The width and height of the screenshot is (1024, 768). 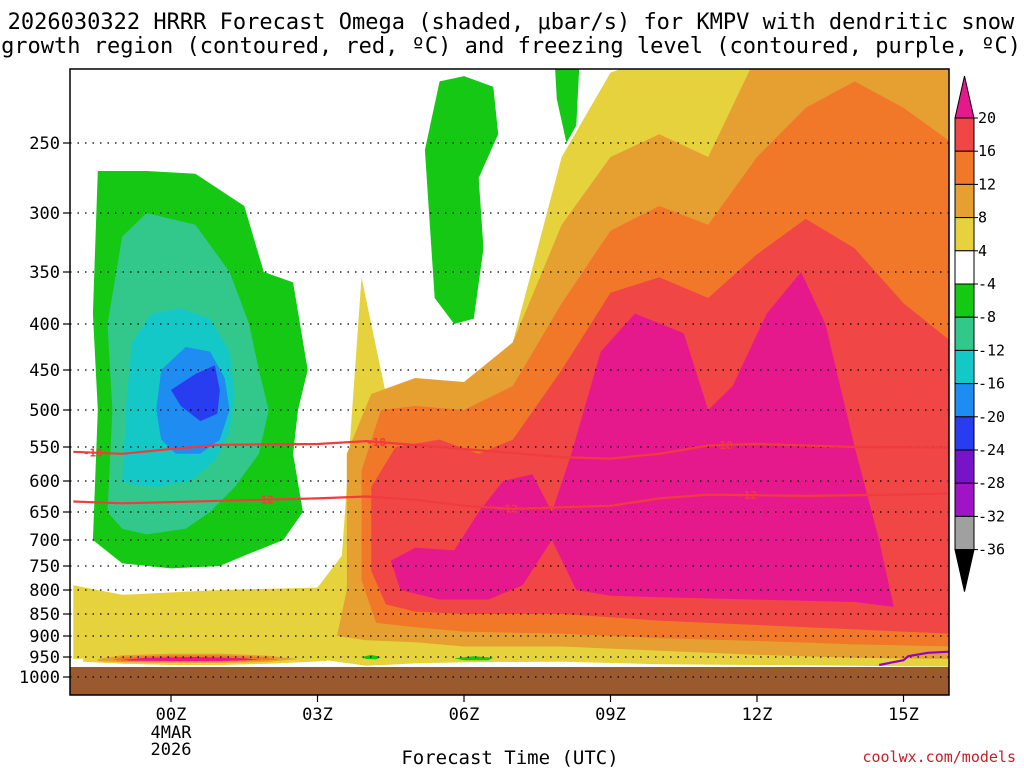 I want to click on y-tick-label-300: 300, so click(x=44, y=214).